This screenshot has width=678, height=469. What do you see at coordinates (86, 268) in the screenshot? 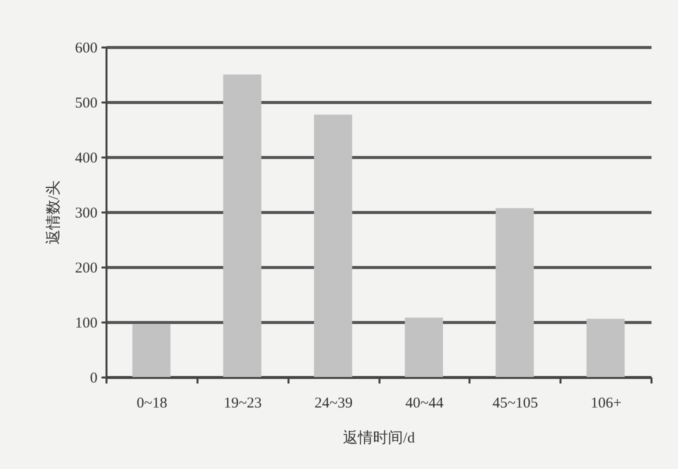
I see `y-tick-label: 200` at bounding box center [86, 268].